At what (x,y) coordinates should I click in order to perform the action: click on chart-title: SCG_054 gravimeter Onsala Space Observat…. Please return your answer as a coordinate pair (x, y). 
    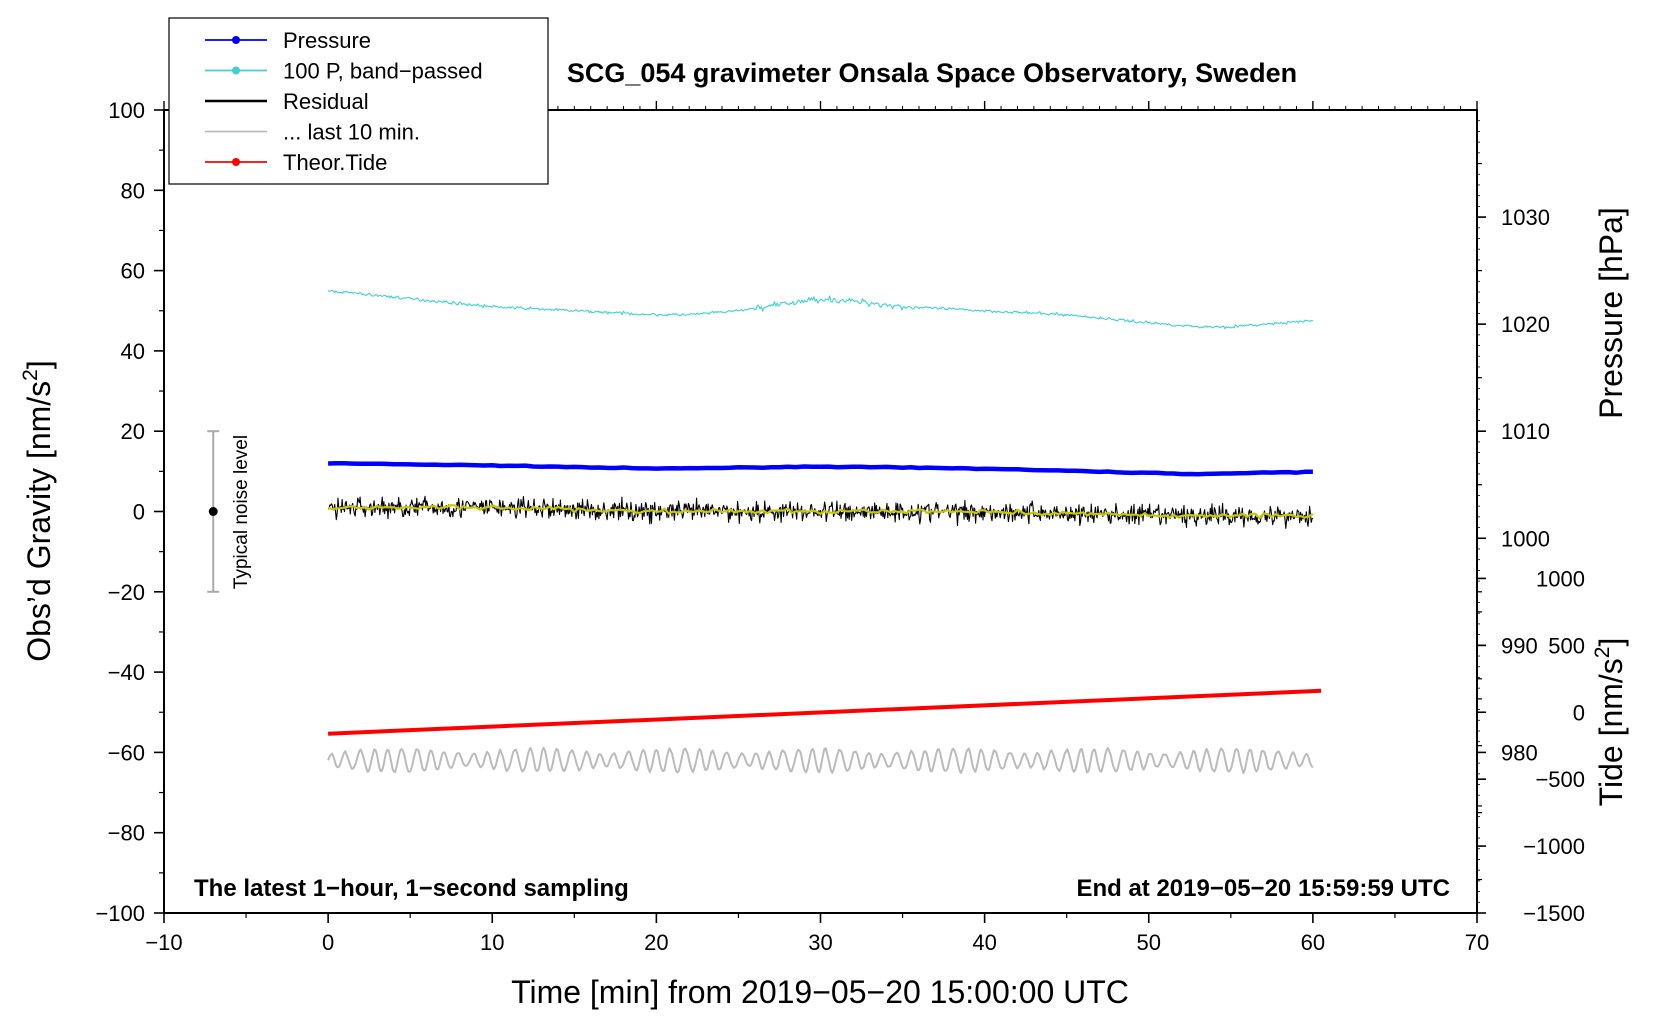
    Looking at the image, I should click on (932, 73).